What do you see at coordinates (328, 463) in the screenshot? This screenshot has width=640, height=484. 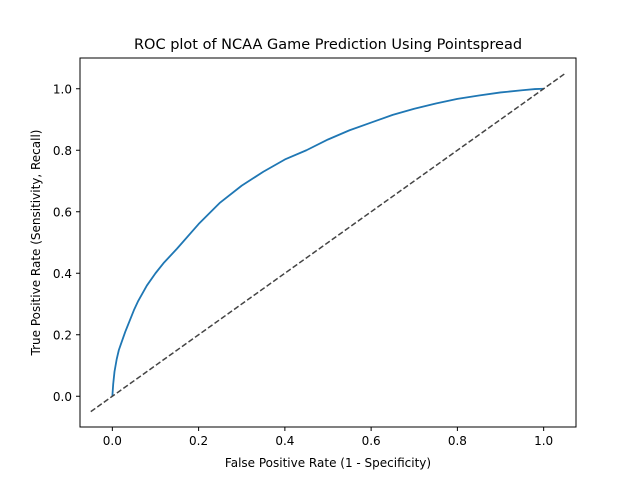 I see `x-axis-label: False Positive Rate (1 - Specificity)` at bounding box center [328, 463].